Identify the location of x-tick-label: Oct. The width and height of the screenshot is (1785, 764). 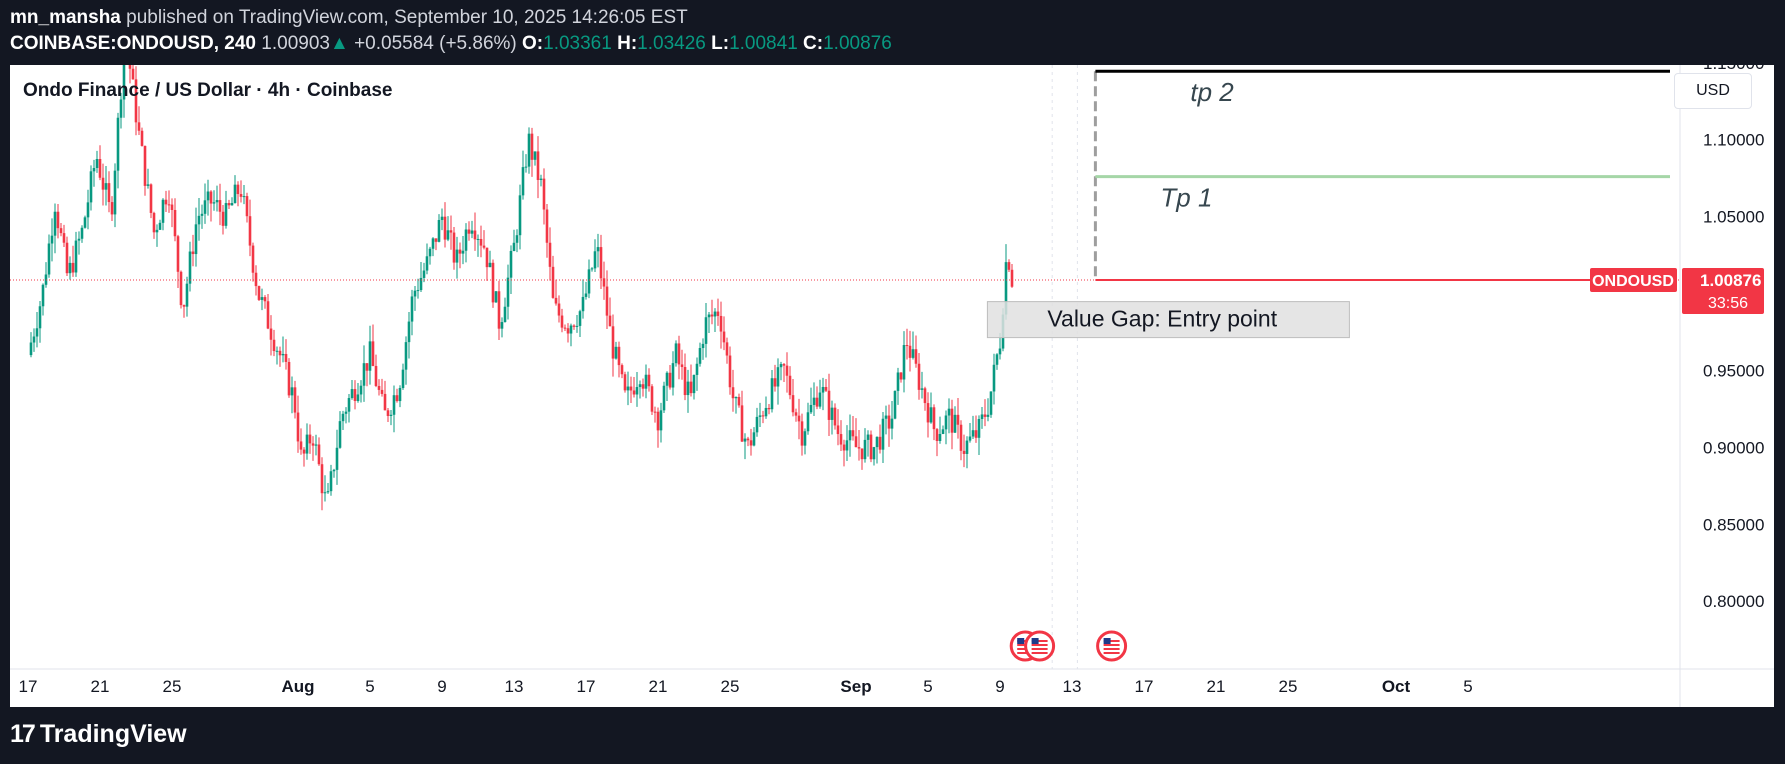
(1396, 686).